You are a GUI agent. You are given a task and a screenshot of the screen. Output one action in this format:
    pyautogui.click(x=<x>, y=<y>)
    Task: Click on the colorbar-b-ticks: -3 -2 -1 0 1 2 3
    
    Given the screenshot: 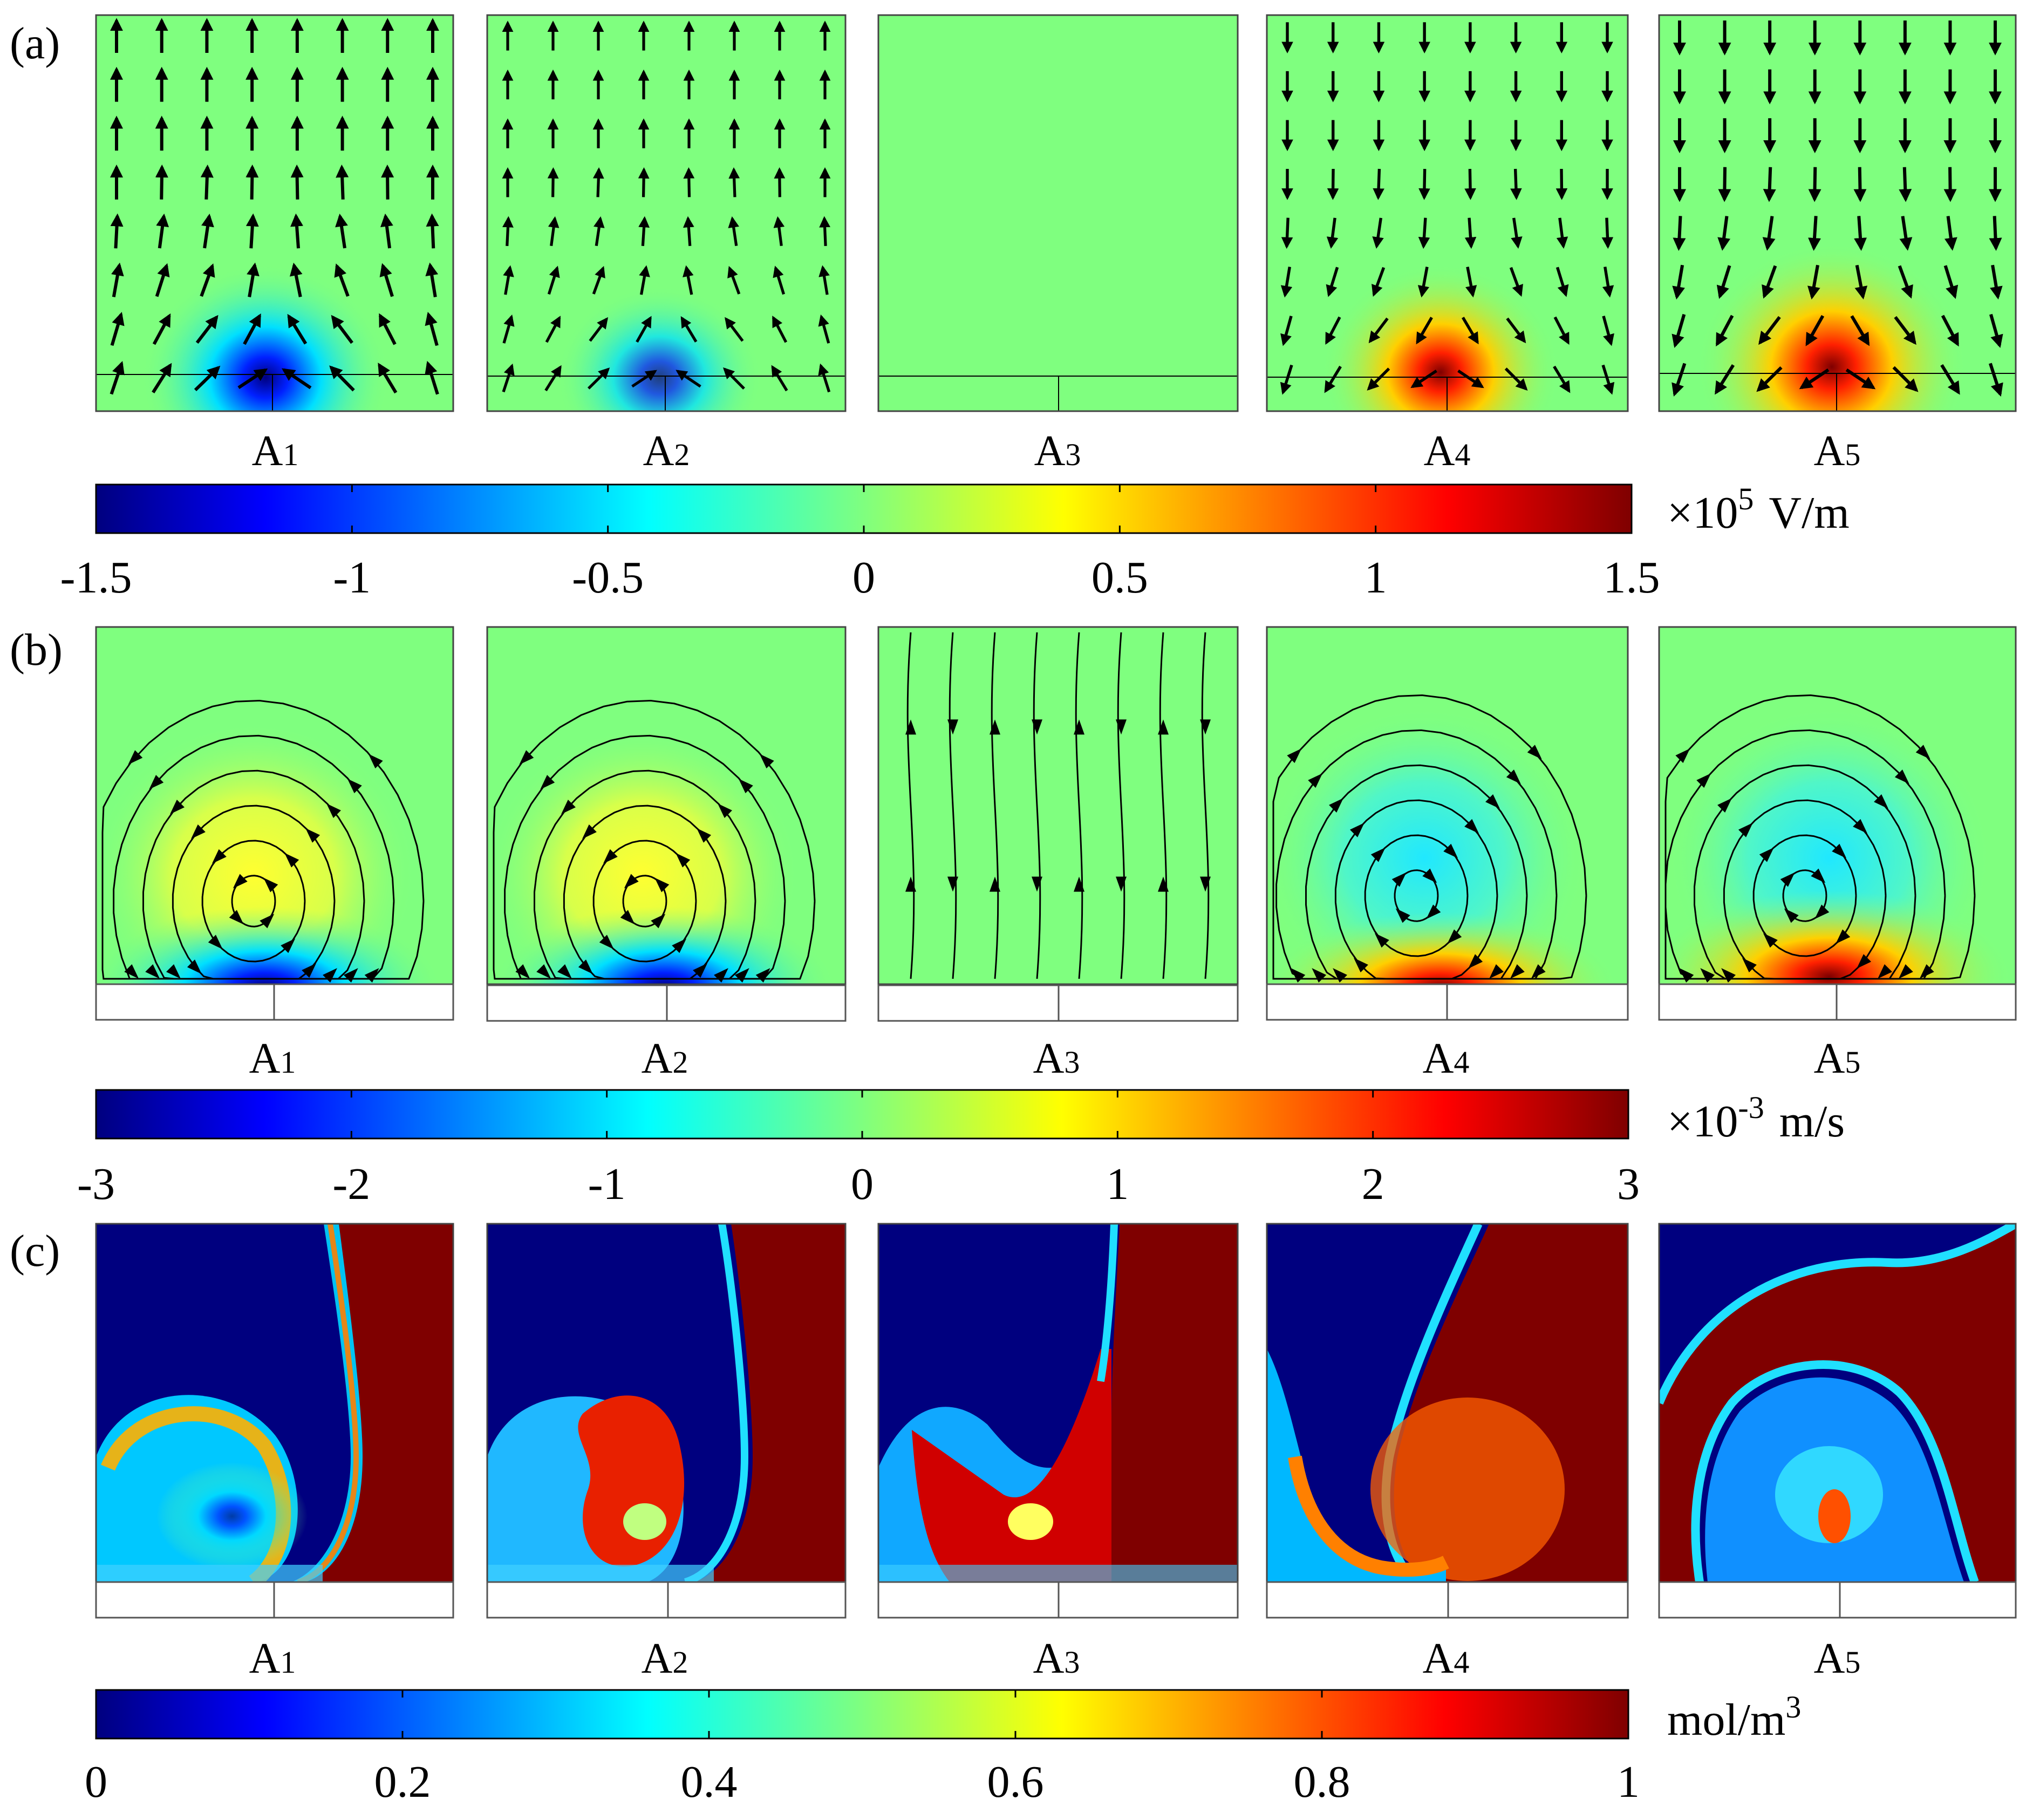 What is the action you would take?
    pyautogui.click(x=858, y=1149)
    